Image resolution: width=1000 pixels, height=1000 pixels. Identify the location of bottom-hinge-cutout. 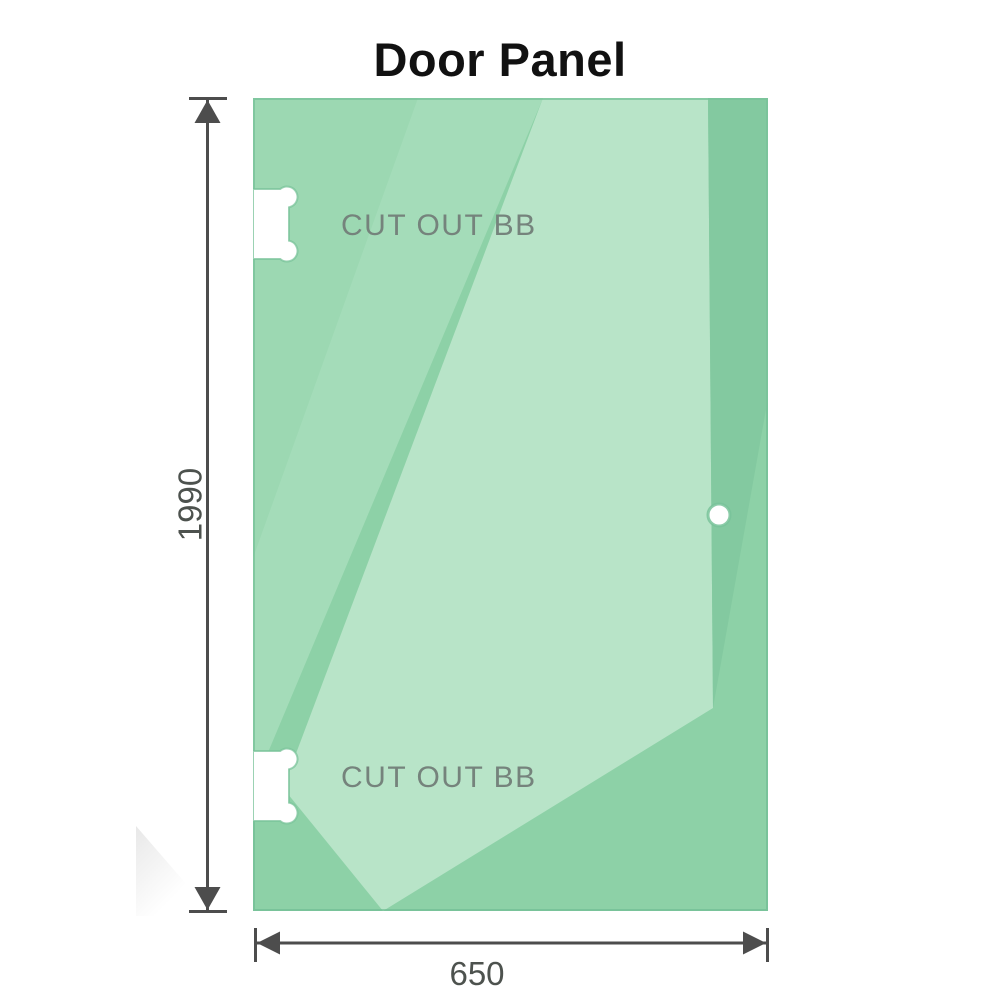
(276, 786).